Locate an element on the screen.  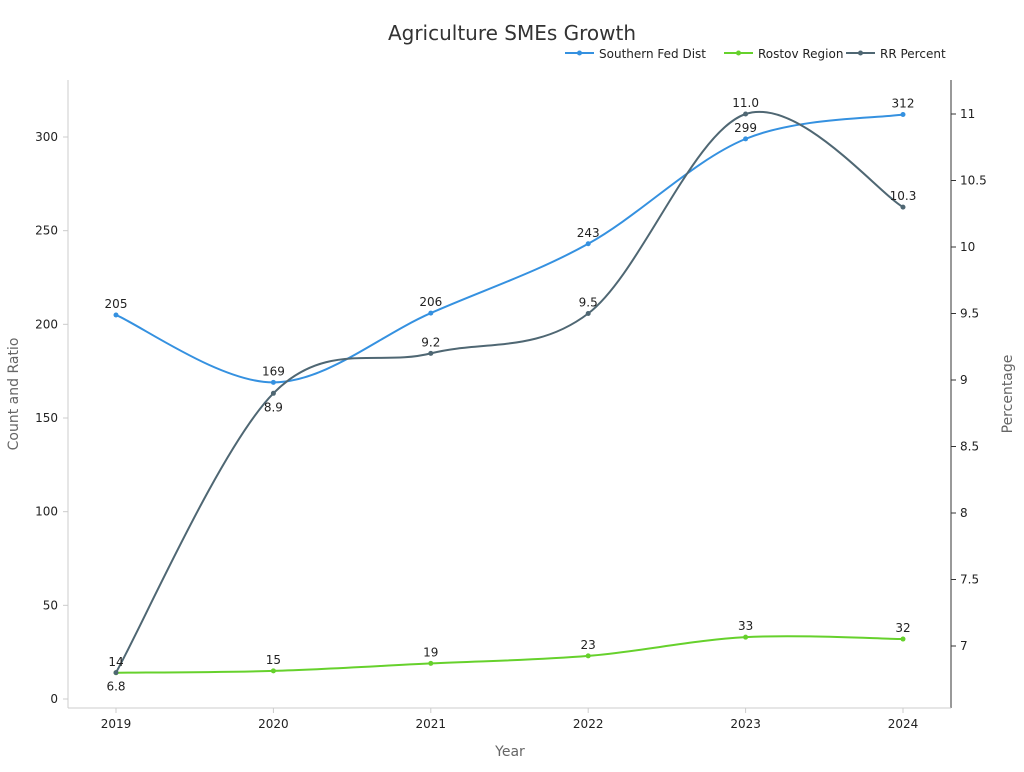
data-label: 299 is located at coordinates (745, 128).